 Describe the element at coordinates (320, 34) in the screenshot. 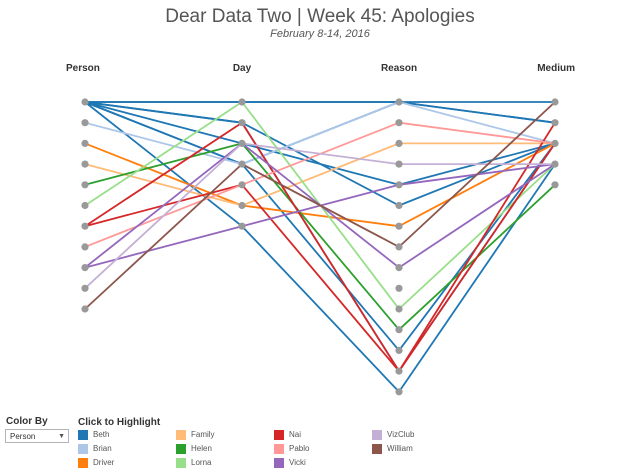

I see `chart-subtitle: February 8-14, 2016` at that location.